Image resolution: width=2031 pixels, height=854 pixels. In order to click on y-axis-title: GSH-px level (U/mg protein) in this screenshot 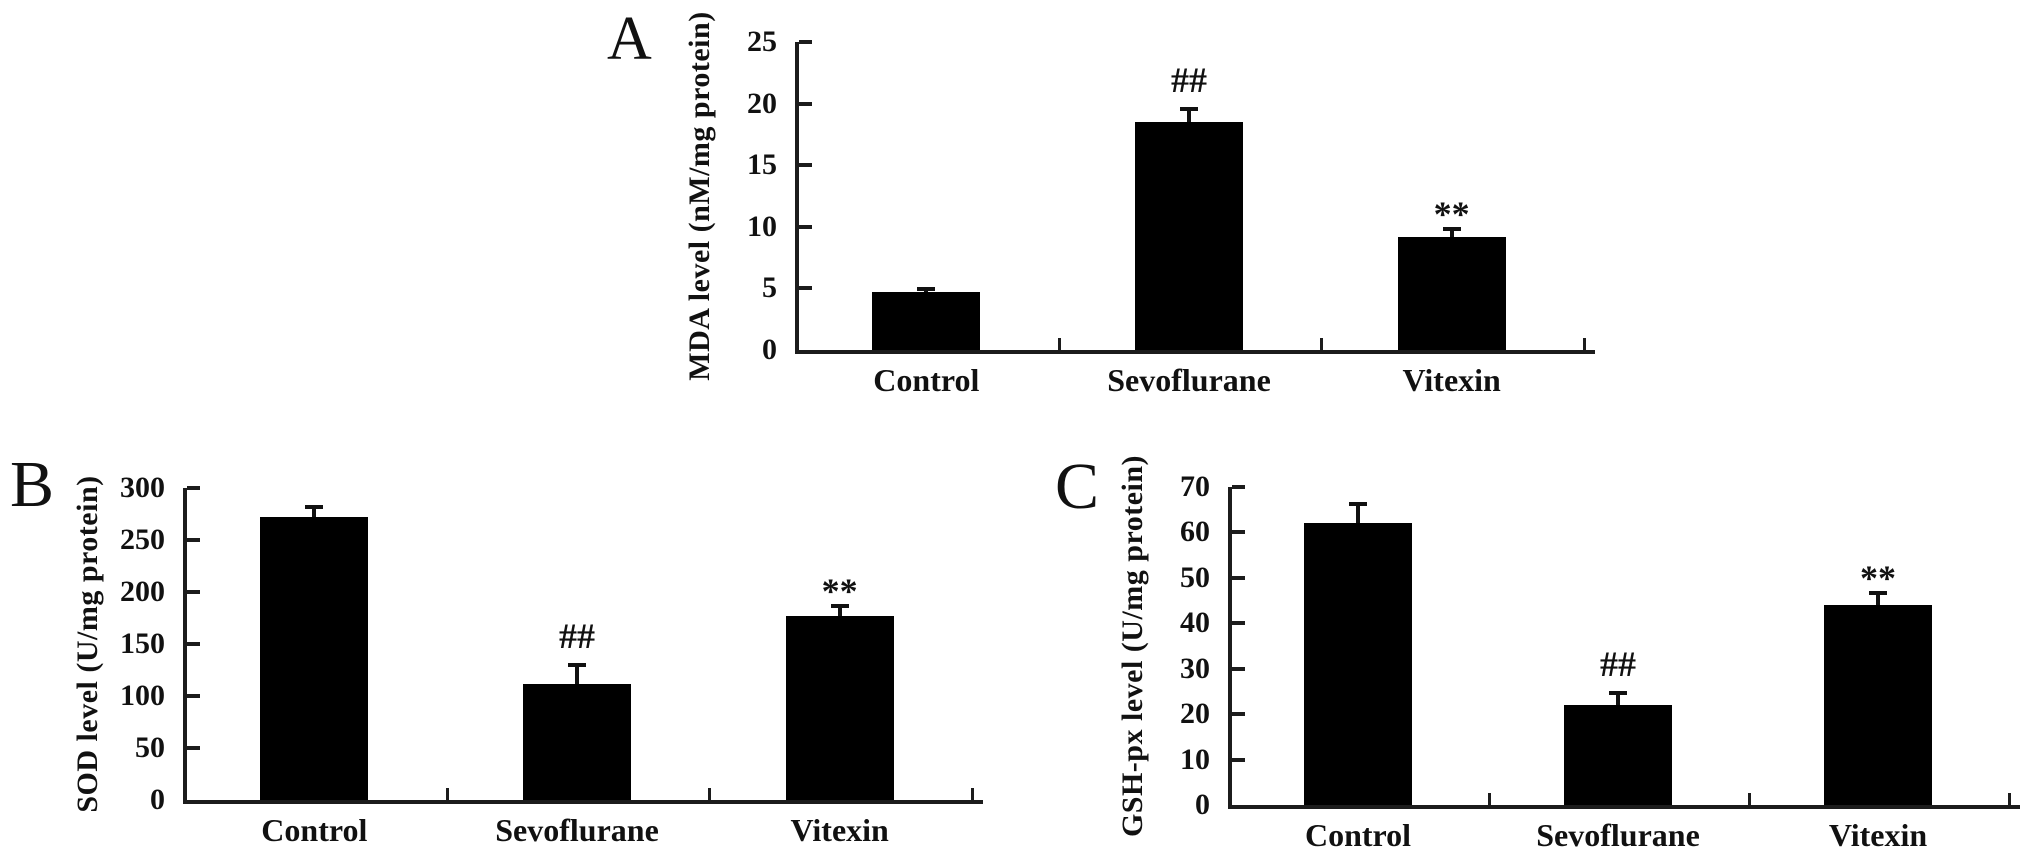, I will do `click(1132, 646)`.